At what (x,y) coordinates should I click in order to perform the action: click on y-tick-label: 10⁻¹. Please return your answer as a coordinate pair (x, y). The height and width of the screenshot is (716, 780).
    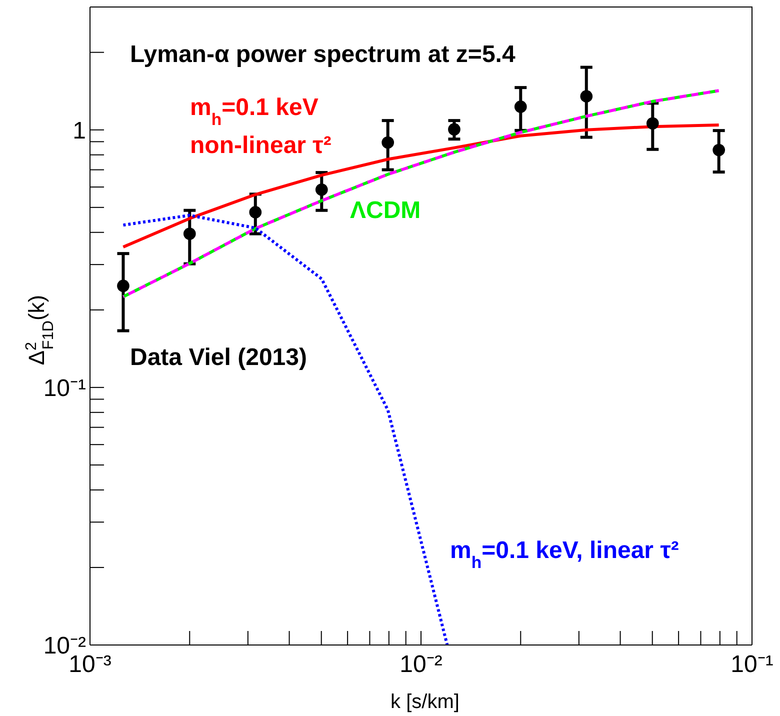
    Looking at the image, I should click on (64, 388).